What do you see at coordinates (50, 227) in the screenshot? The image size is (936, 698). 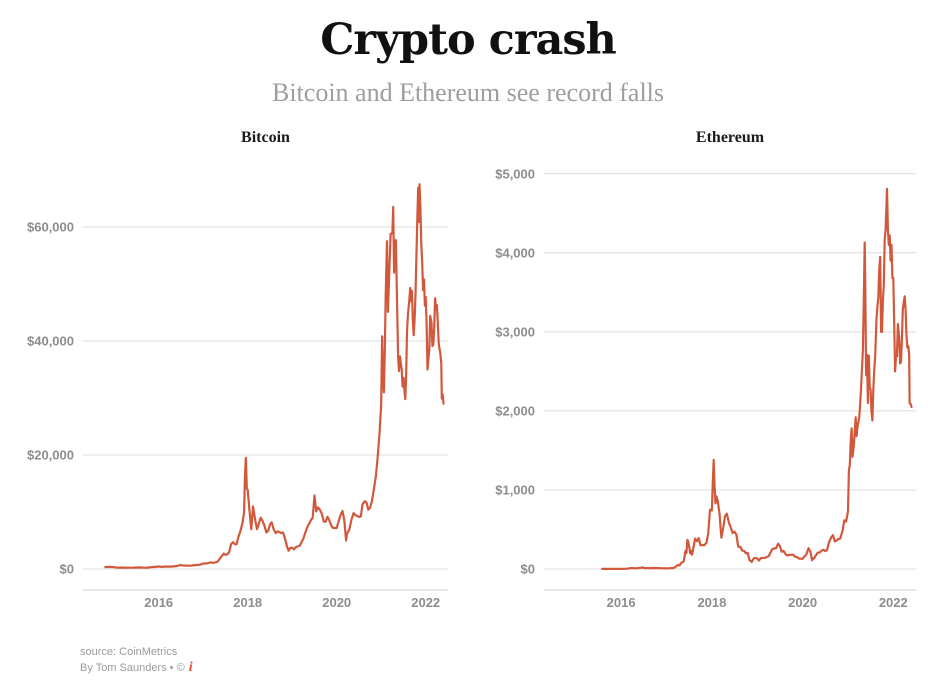 I see `y-tick-label: $60,000` at bounding box center [50, 227].